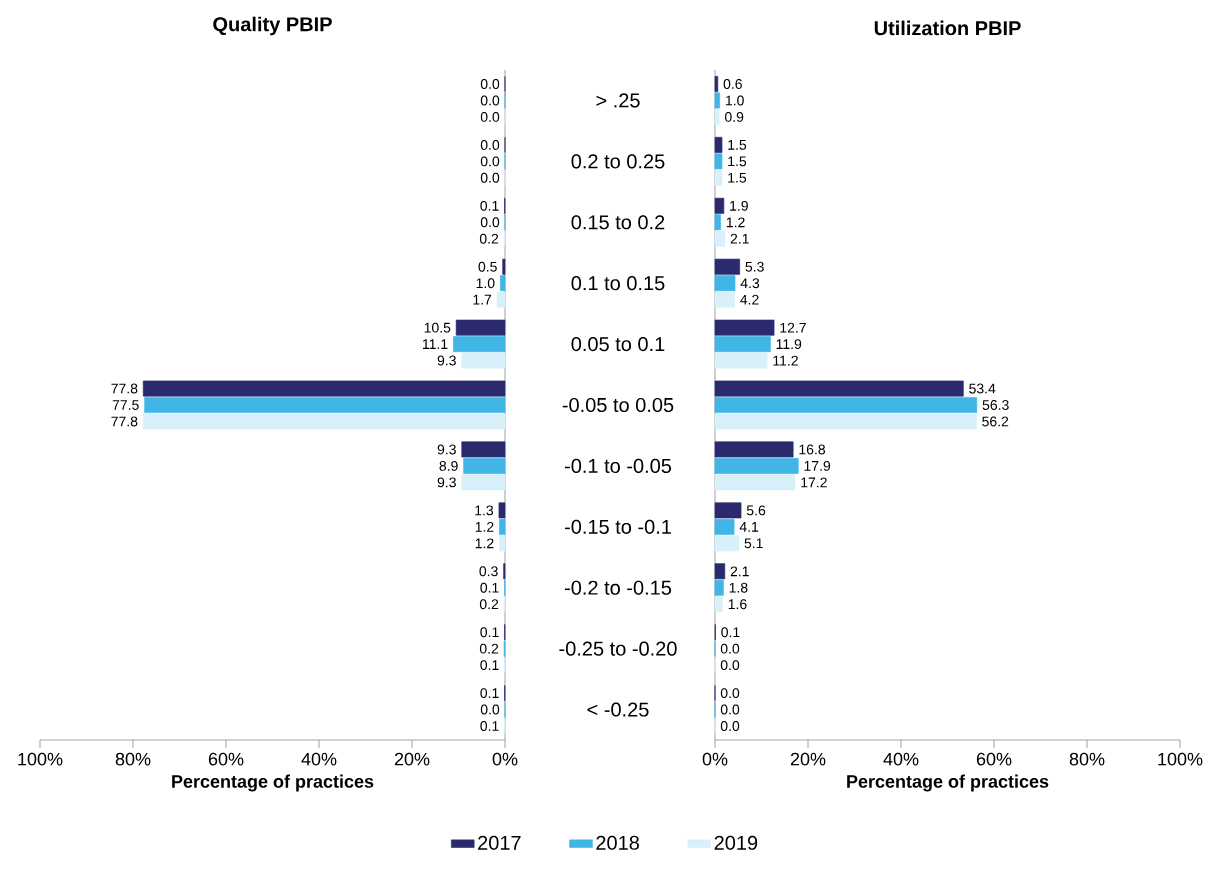  What do you see at coordinates (618, 709) in the screenshot?
I see `y-tick-label: < -0.25` at bounding box center [618, 709].